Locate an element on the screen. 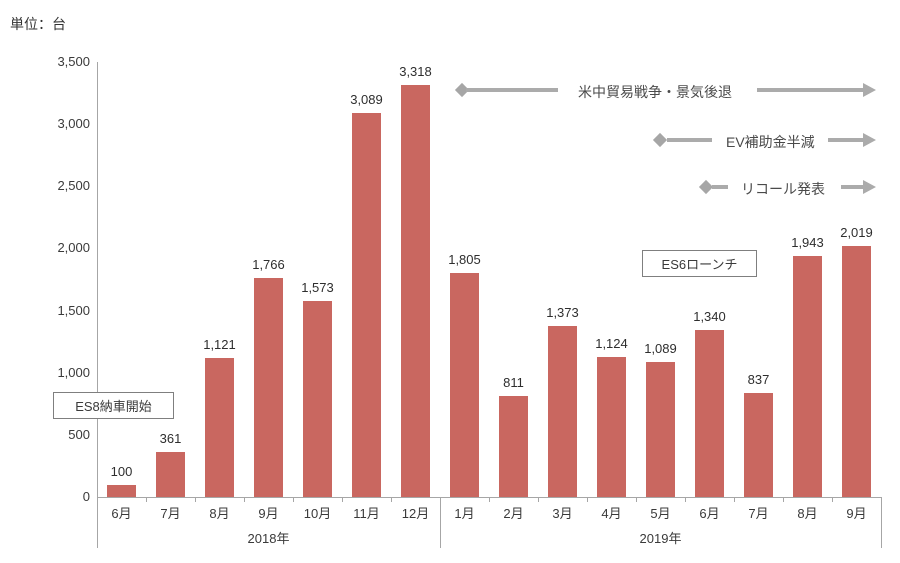  bar-value-label: 3,089 is located at coordinates (366, 99).